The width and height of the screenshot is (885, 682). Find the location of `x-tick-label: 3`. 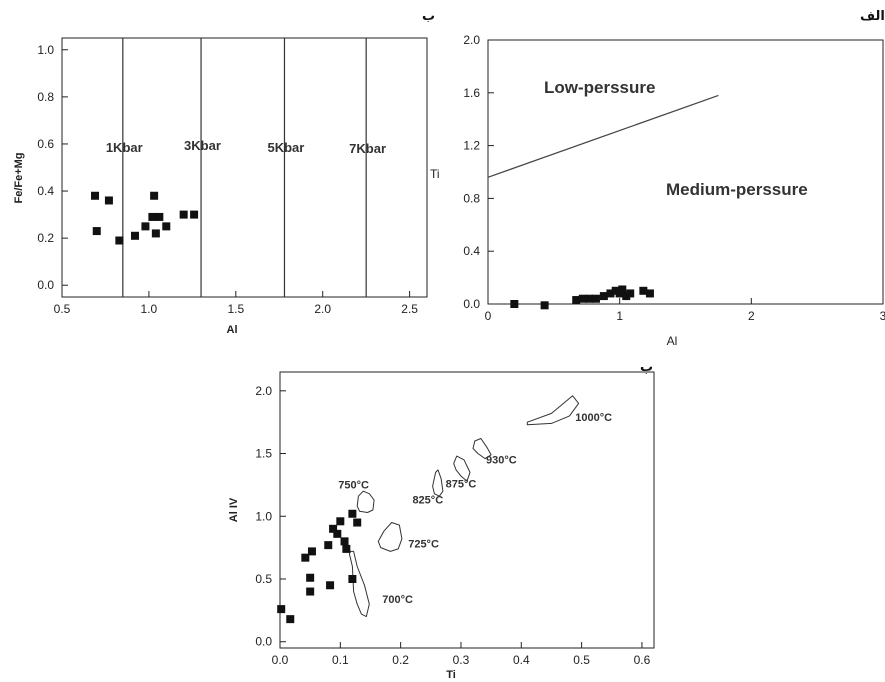

x-tick-label: 3 is located at coordinates (882, 316).